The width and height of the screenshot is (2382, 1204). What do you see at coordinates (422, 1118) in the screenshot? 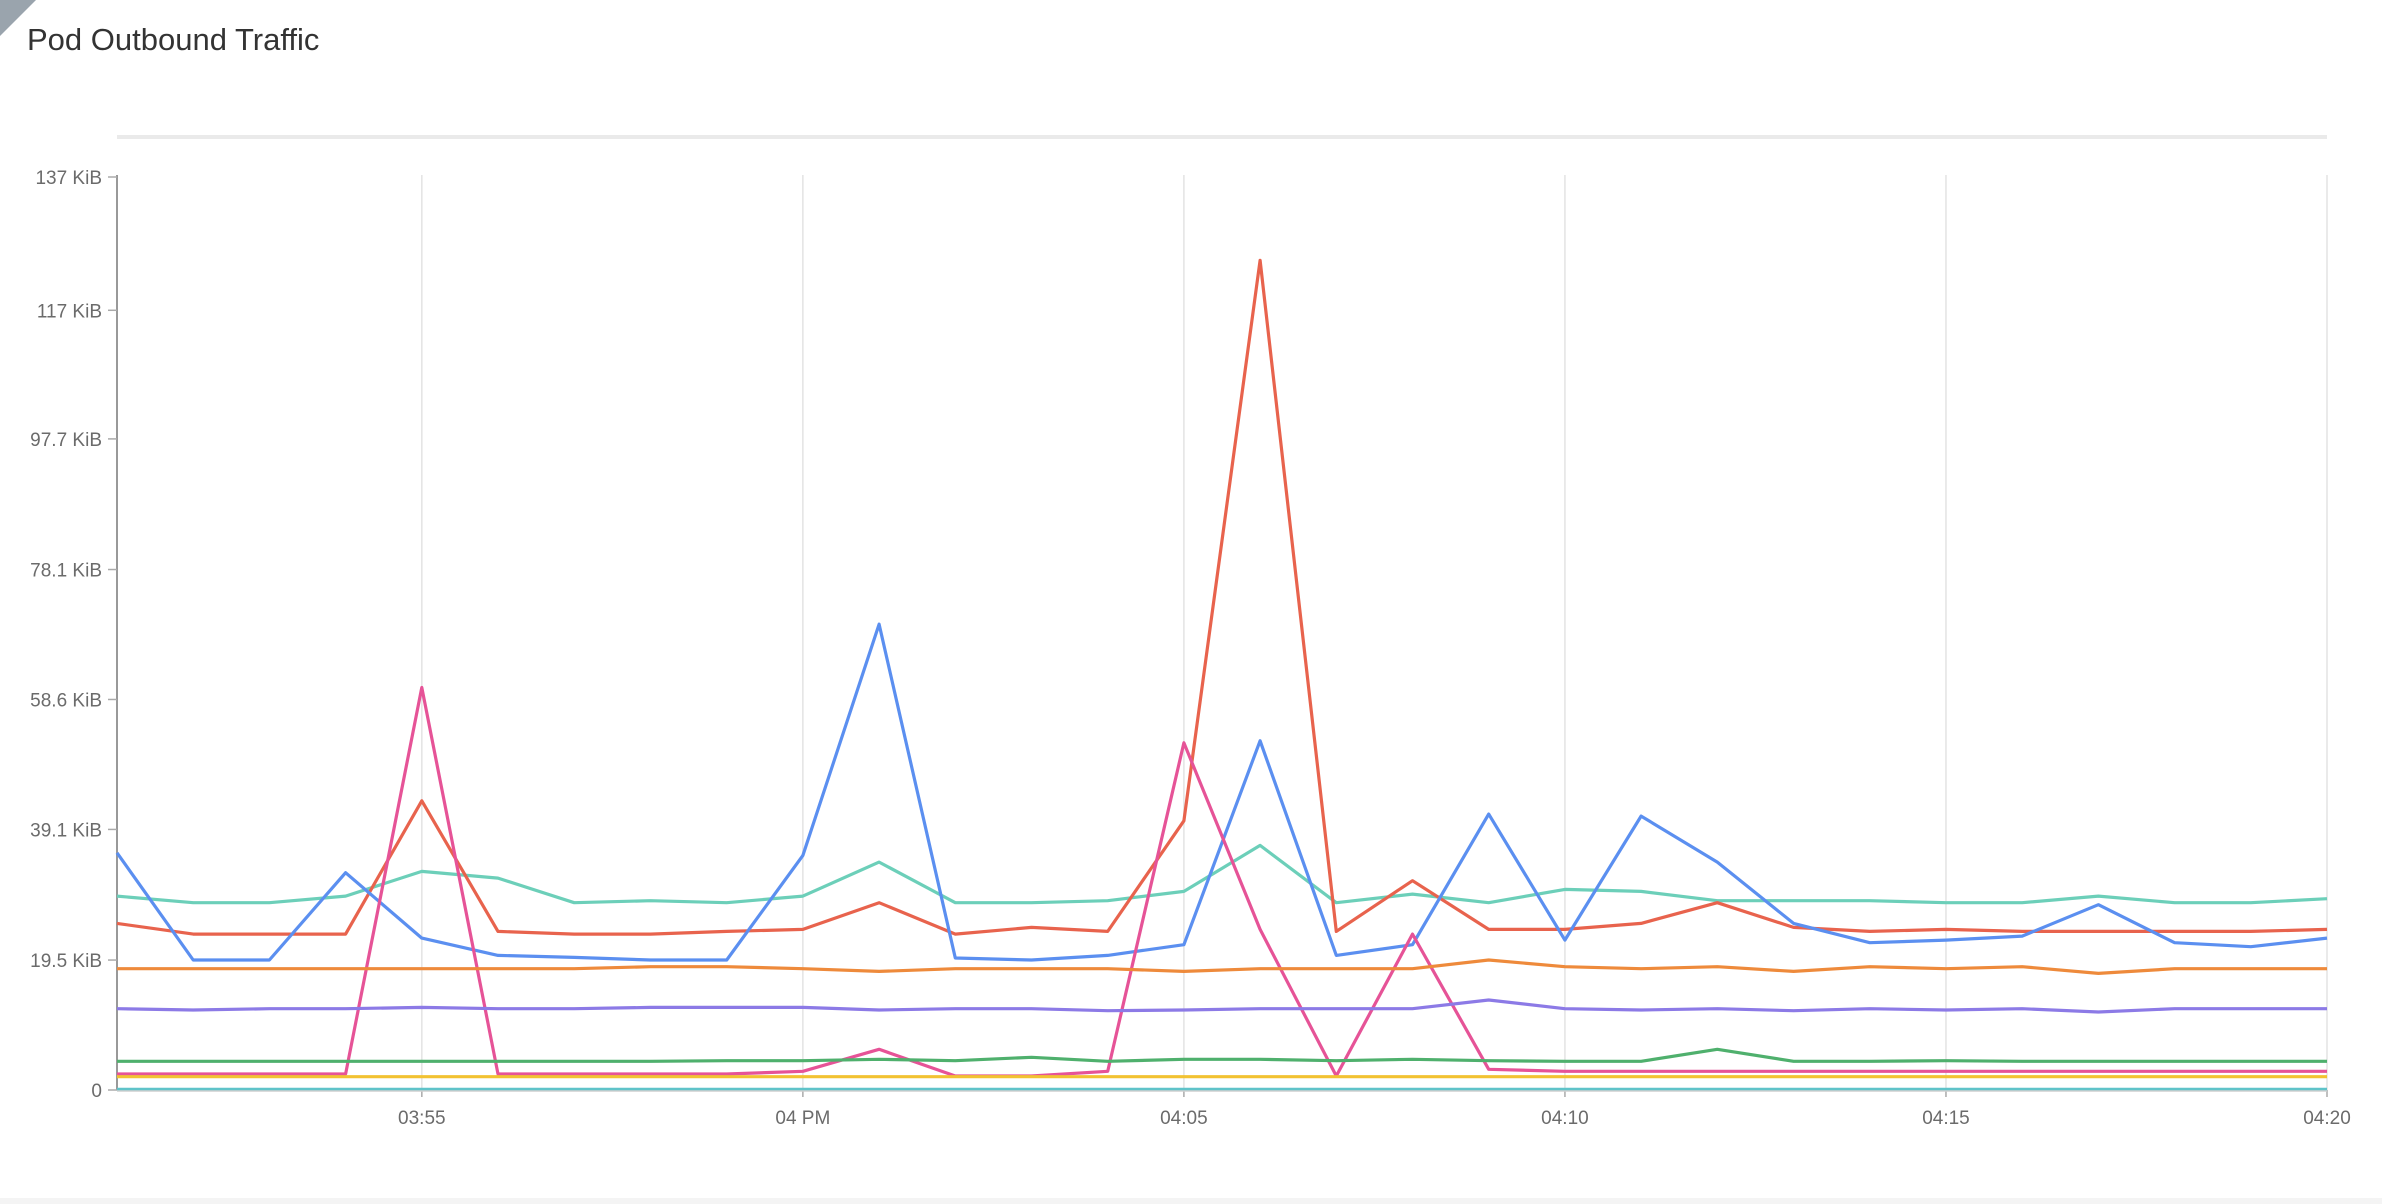
I see `x-tick-label-0: 03:55` at bounding box center [422, 1118].